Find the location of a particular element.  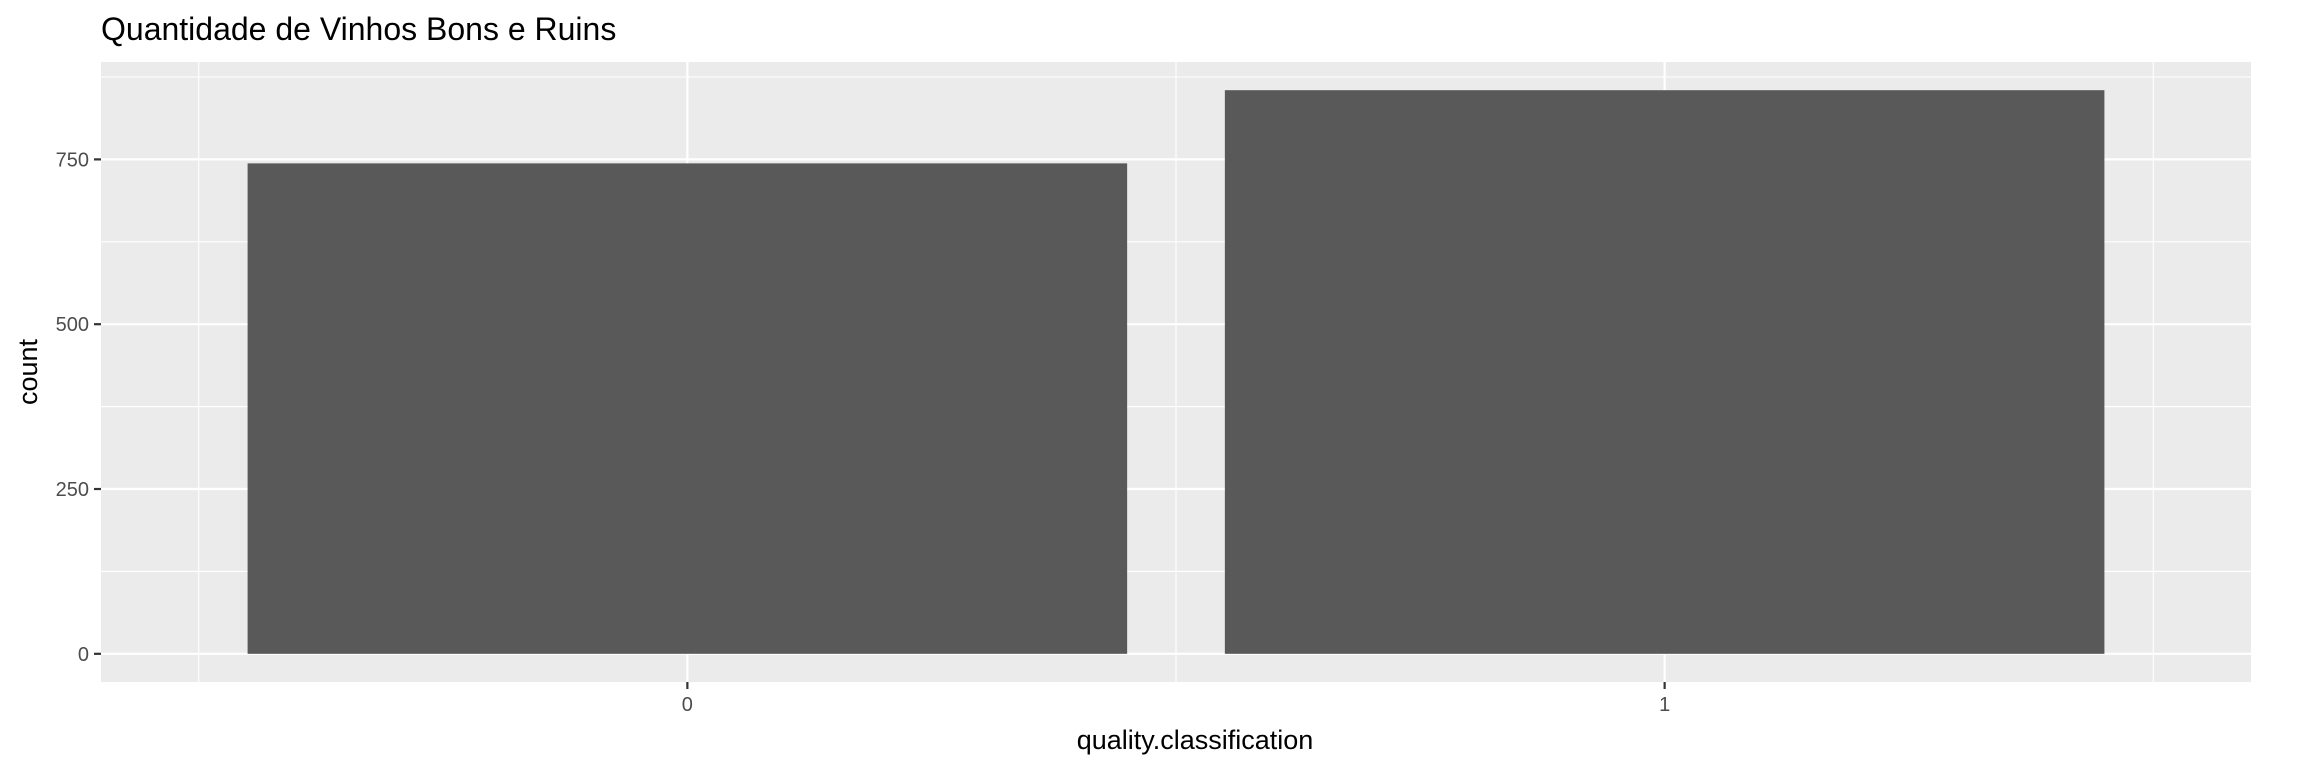

x-axis-title: quality.classification is located at coordinates (1195, 740).